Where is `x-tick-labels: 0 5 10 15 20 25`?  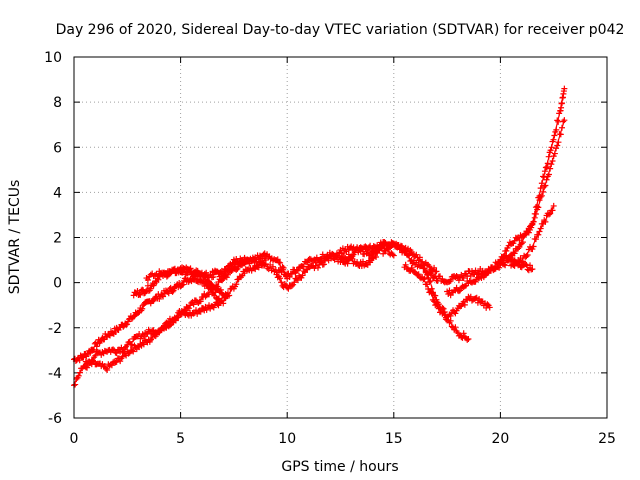 x-tick-labels: 0 5 10 15 20 25 is located at coordinates (343, 439).